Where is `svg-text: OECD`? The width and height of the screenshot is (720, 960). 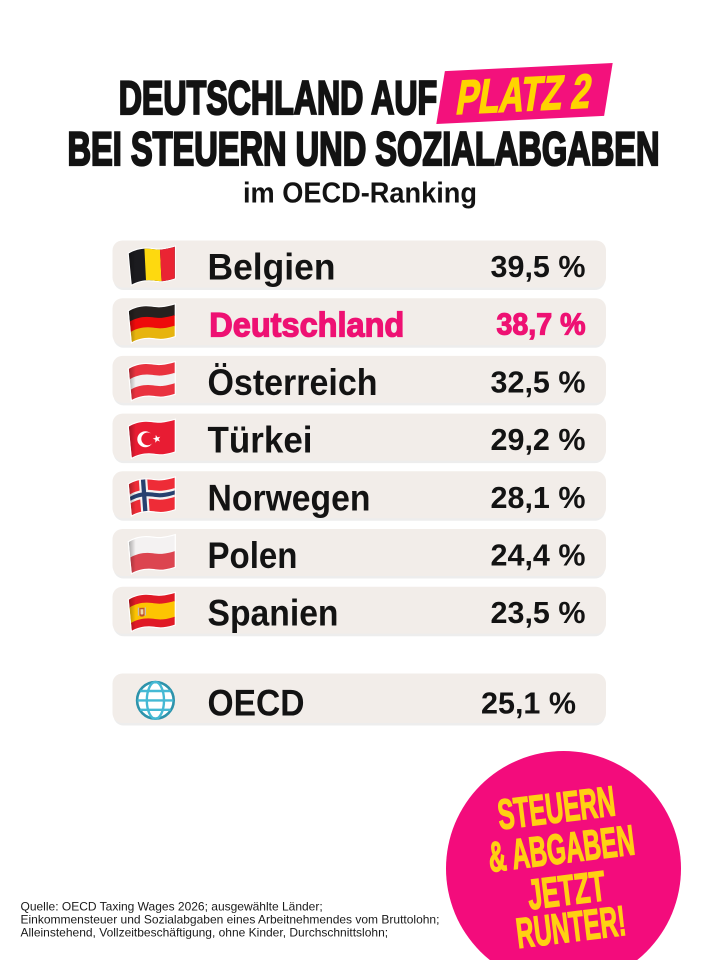 svg-text: OECD is located at coordinates (256, 703).